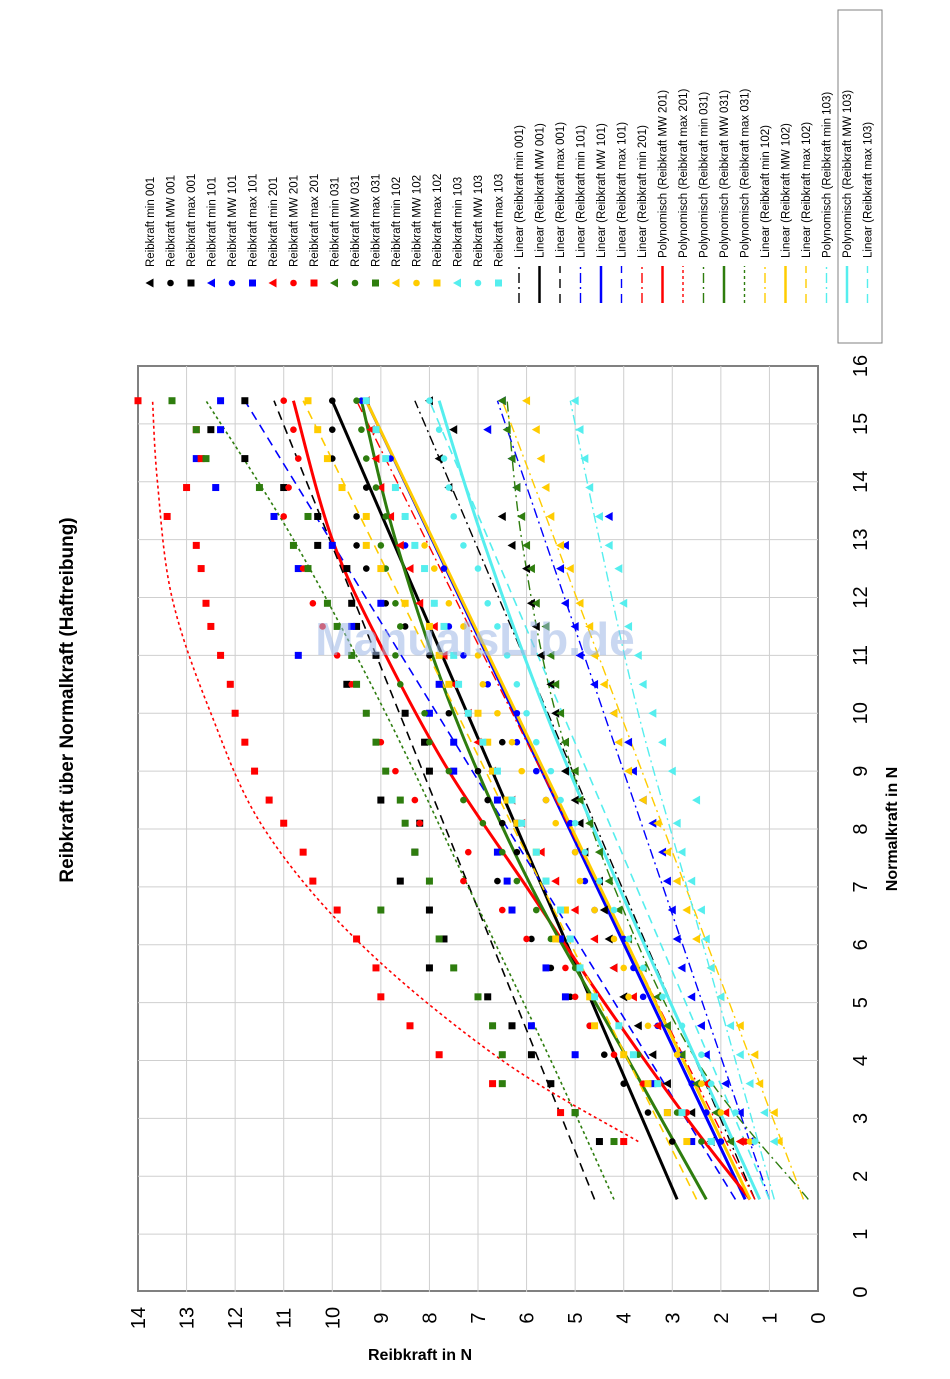  I want to click on x-tick-label: 2, so click(861, 1176).